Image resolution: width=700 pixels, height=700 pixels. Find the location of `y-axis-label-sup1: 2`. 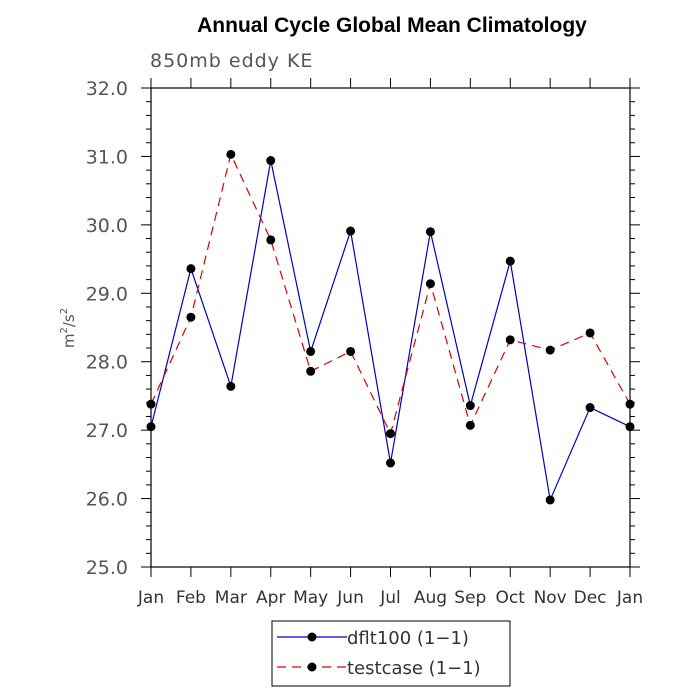

y-axis-label-sup1: 2 is located at coordinates (64, 330).